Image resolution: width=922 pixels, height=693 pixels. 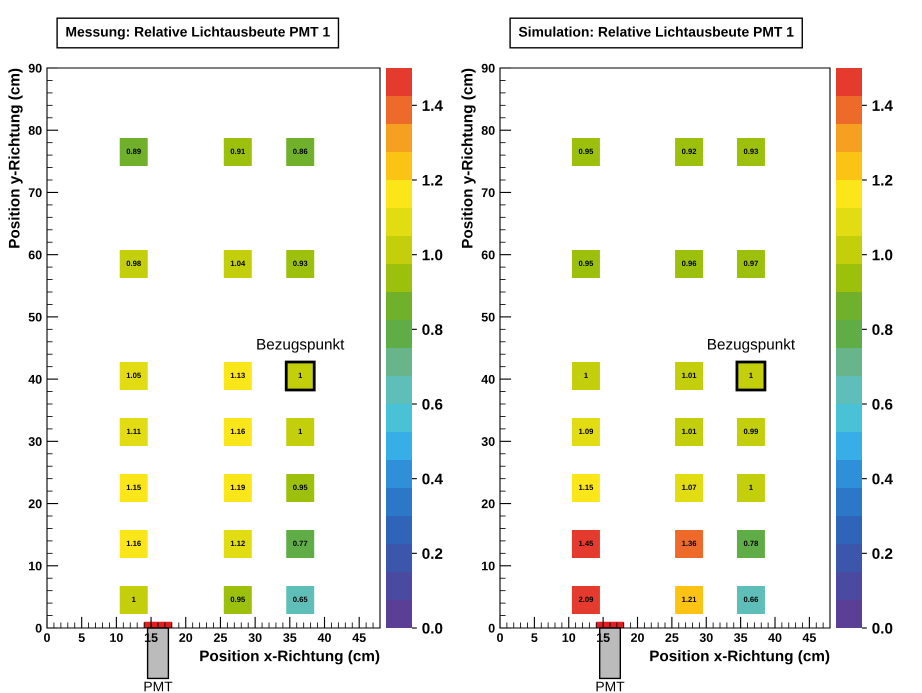 I want to click on chart-title: Messung: Relative Lichtausbeute PMT 1, so click(x=198, y=33).